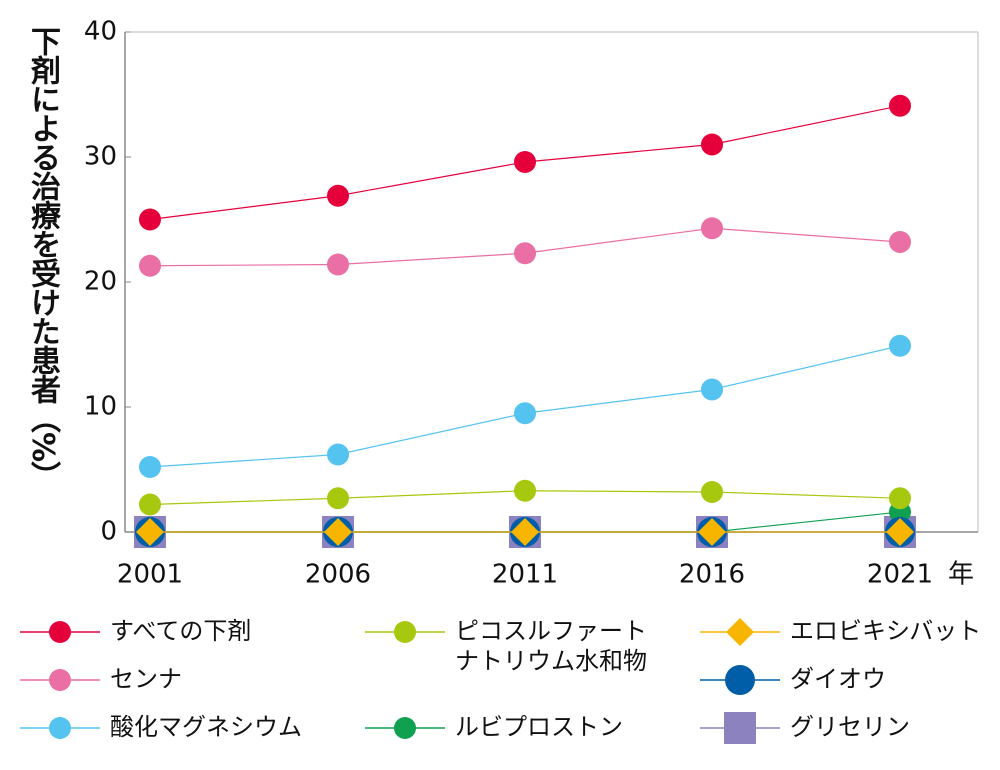  What do you see at coordinates (961, 575) in the screenshot?
I see `x-unit-label: 年` at bounding box center [961, 575].